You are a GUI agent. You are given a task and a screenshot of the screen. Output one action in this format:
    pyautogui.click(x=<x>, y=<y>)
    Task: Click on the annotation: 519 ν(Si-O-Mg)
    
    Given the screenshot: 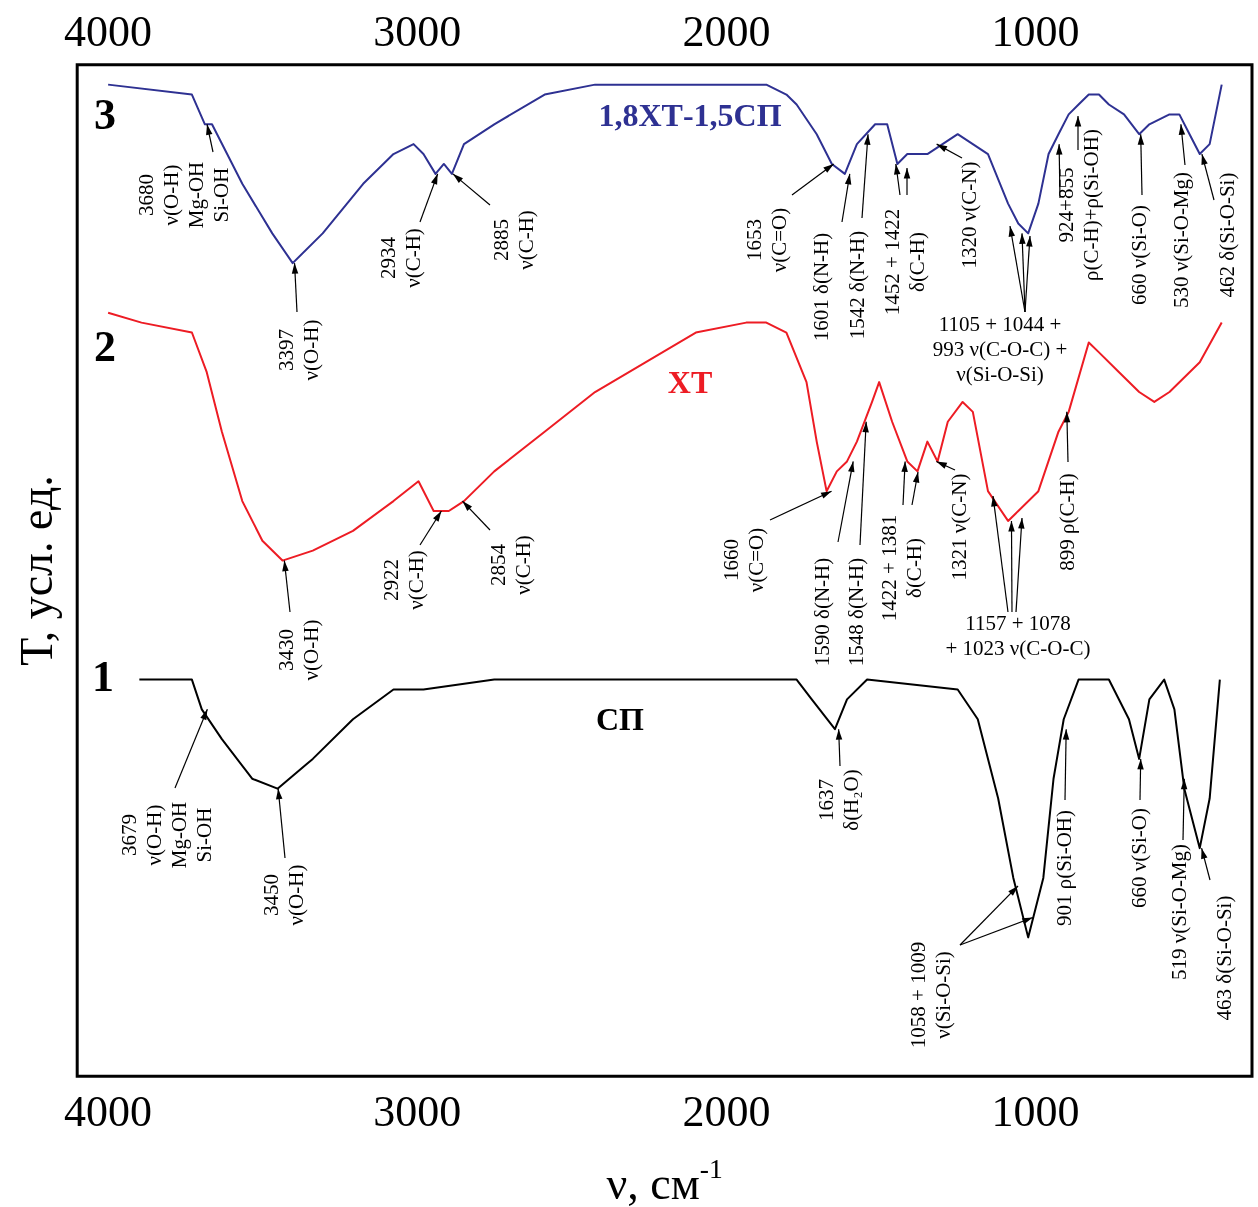 What is the action you would take?
    pyautogui.click(x=1178, y=912)
    